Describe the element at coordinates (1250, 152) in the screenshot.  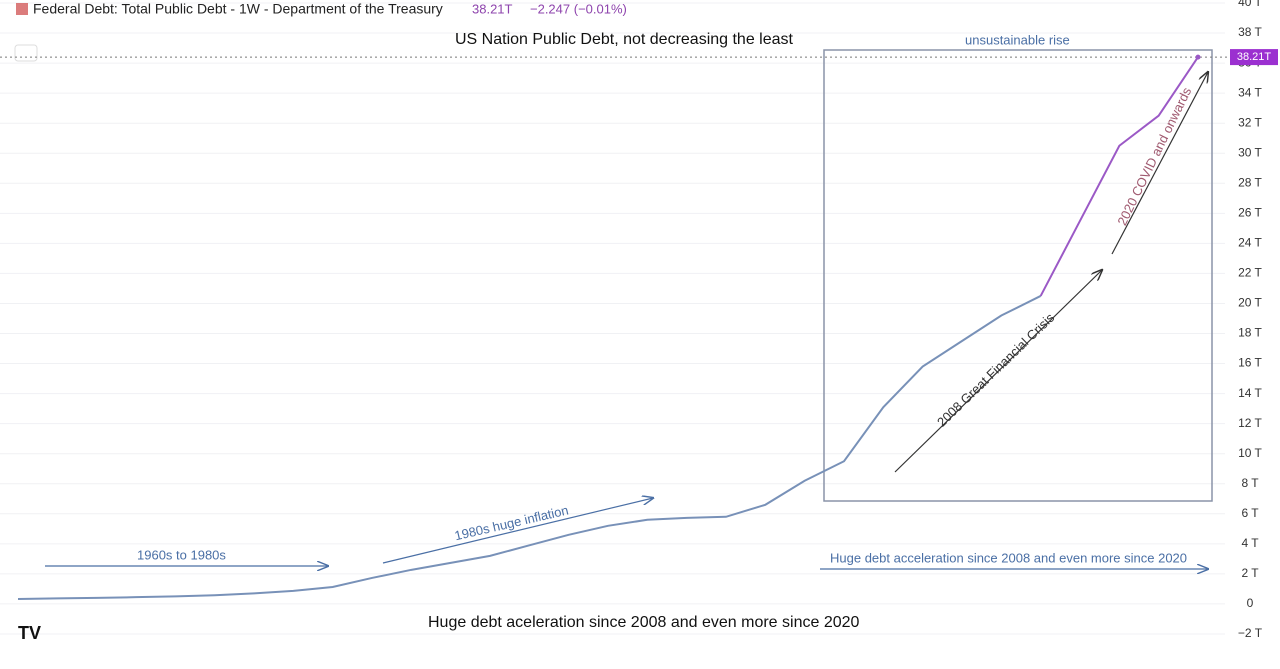
I see `y-tick-label: 30 T` at that location.